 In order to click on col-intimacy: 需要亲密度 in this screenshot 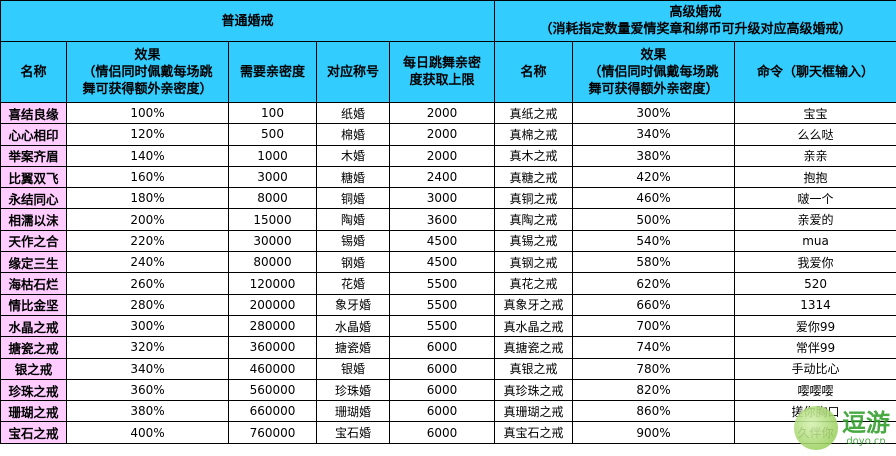, I will do `click(272, 72)`.